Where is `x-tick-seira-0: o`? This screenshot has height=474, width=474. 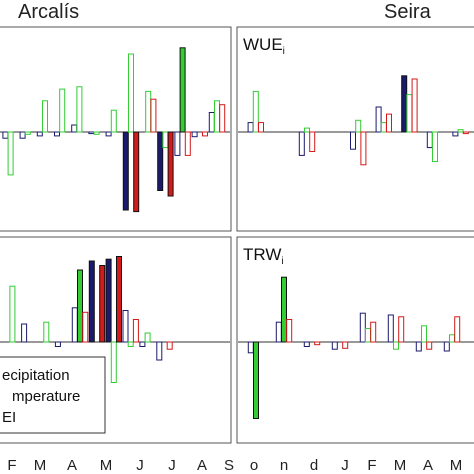
x-tick-seira-0: o is located at coordinates (254, 465).